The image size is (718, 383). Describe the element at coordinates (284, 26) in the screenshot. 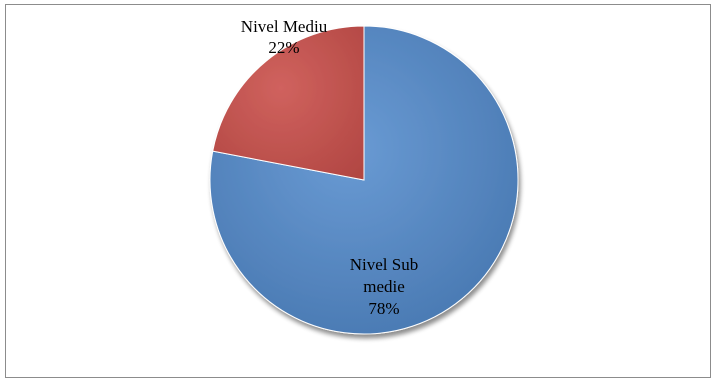

I see `data-label-category: Nivel Mediu` at that location.